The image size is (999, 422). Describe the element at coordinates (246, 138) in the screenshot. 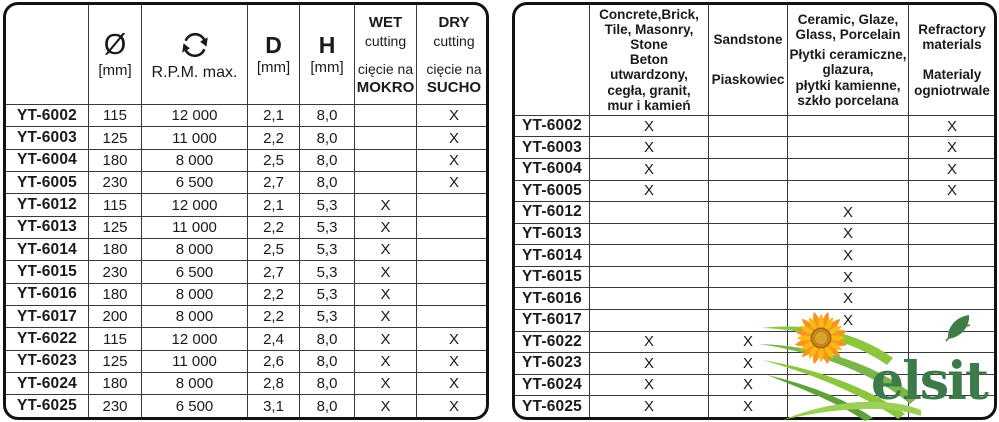

I see `table-row: YT-6003 125 11 000 2,2 8,0 X` at that location.